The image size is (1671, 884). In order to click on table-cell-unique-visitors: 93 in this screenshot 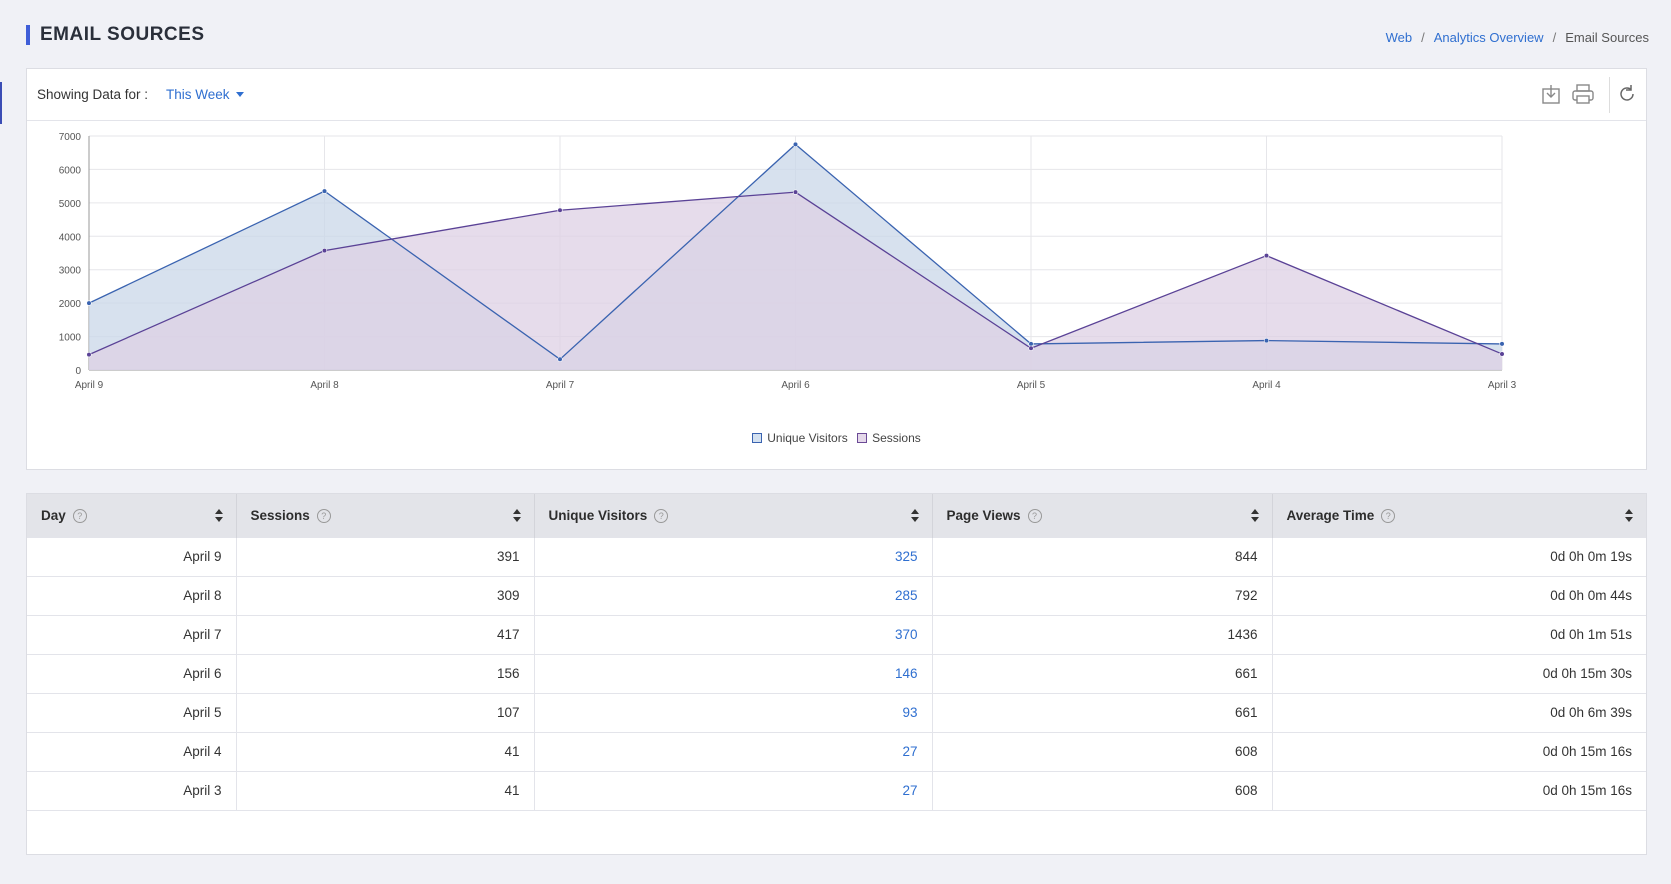, I will do `click(733, 712)`.